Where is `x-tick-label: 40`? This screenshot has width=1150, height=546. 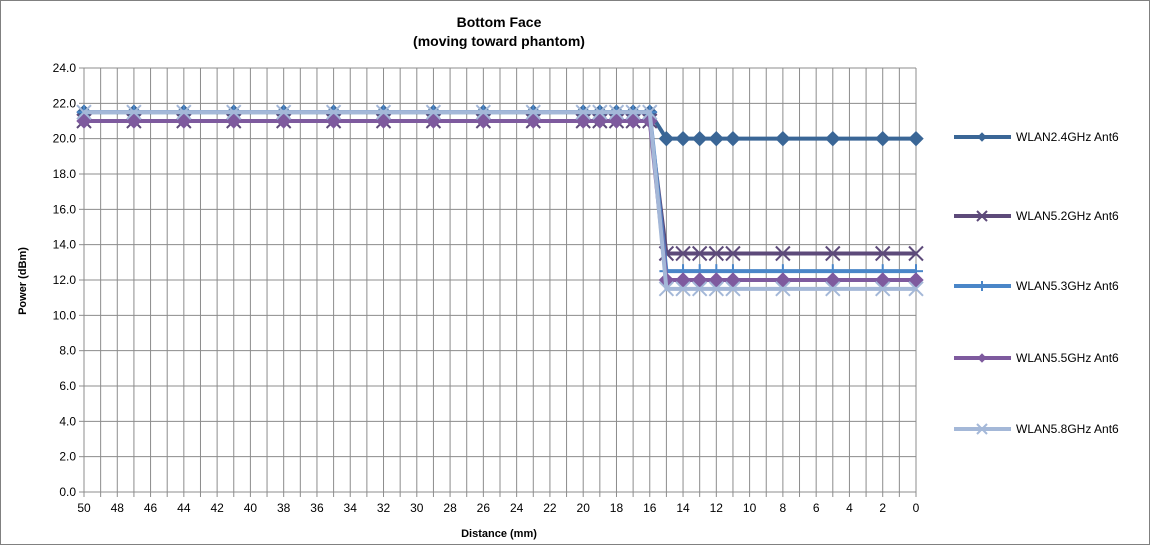 x-tick-label: 40 is located at coordinates (251, 508).